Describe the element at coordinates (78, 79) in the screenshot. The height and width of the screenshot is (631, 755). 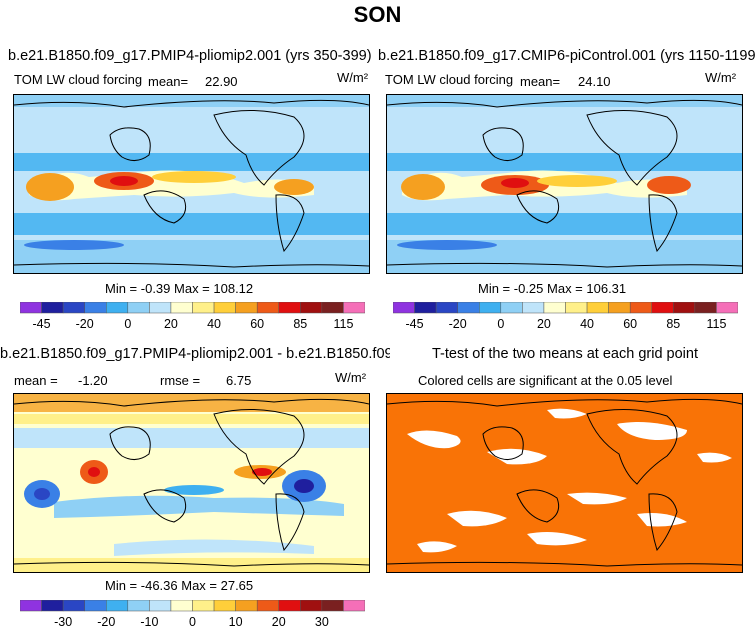
I see `variable-label-top-left: TOM LW cloud forcing` at that location.